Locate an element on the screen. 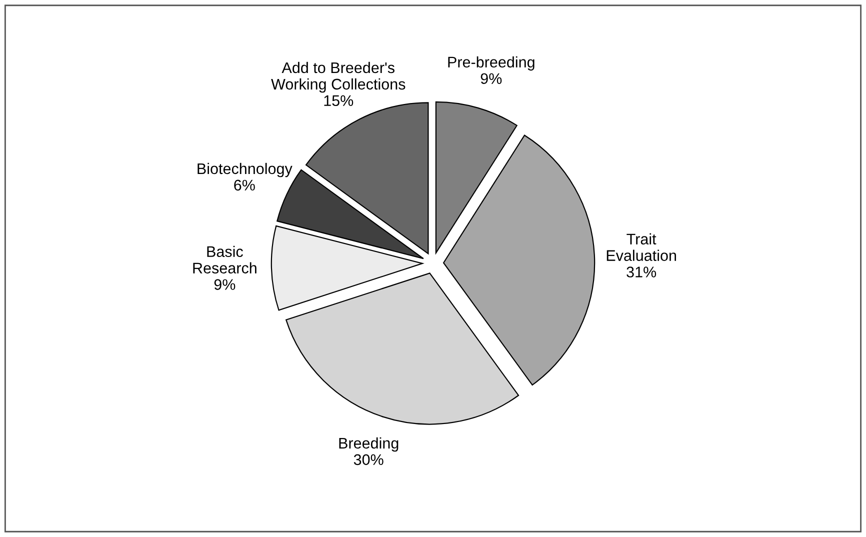 The image size is (866, 537). slice-label: Breeding is located at coordinates (368, 444).